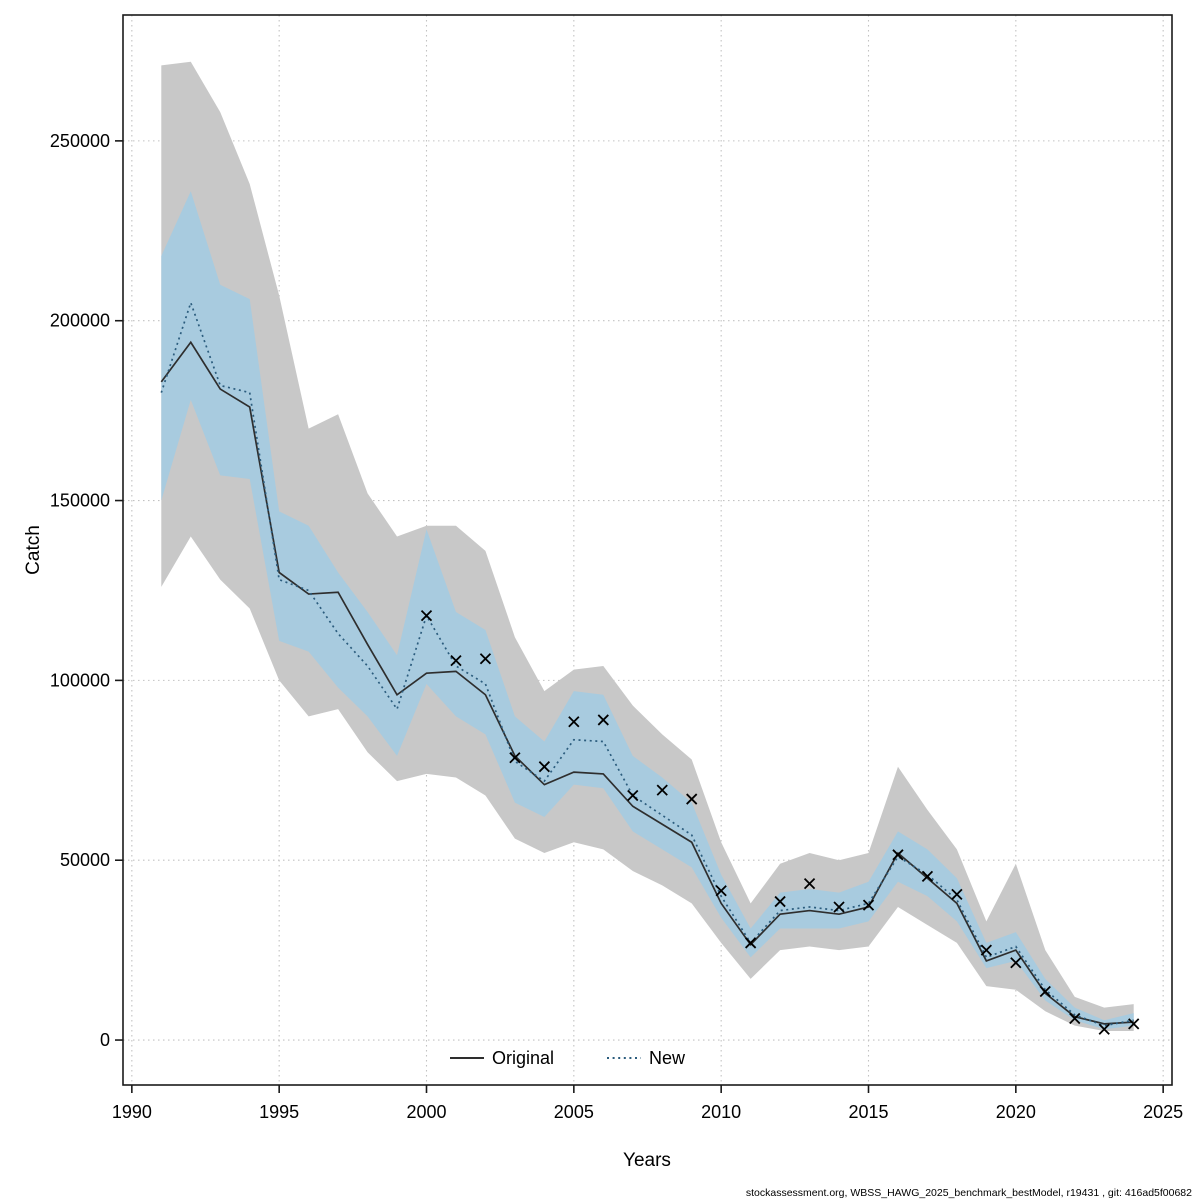  What do you see at coordinates (33, 550) in the screenshot?
I see `y-axis-title: Catch` at bounding box center [33, 550].